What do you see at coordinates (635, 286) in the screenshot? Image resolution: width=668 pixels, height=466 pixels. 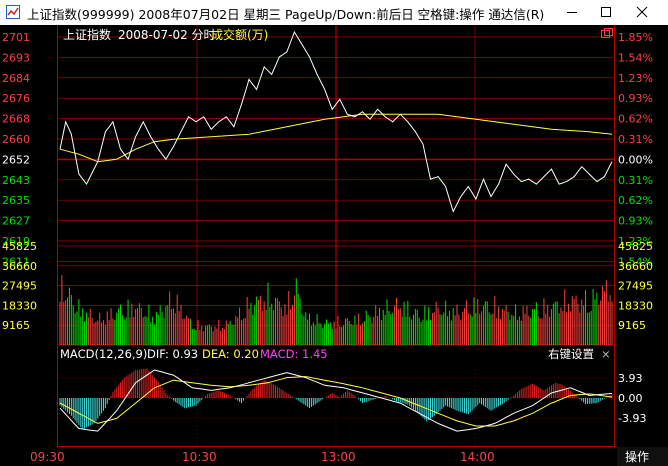 I see `volume-tick-label-right: 27495` at bounding box center [635, 286].